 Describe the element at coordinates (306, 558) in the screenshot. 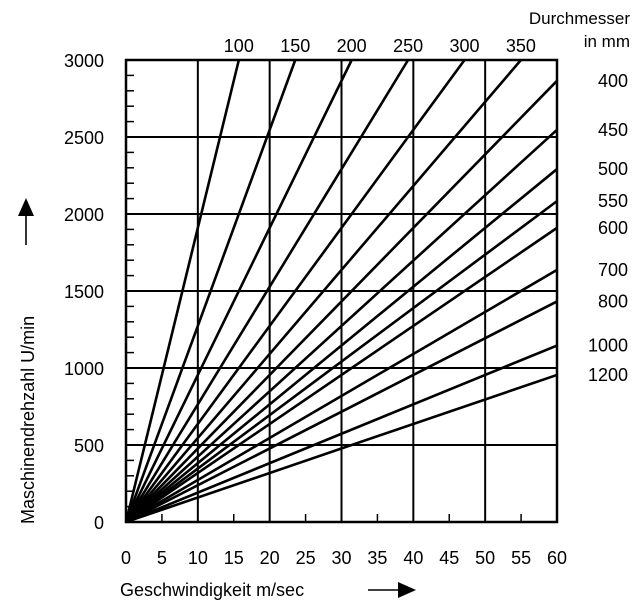

I see `x-tick-label: 25` at that location.